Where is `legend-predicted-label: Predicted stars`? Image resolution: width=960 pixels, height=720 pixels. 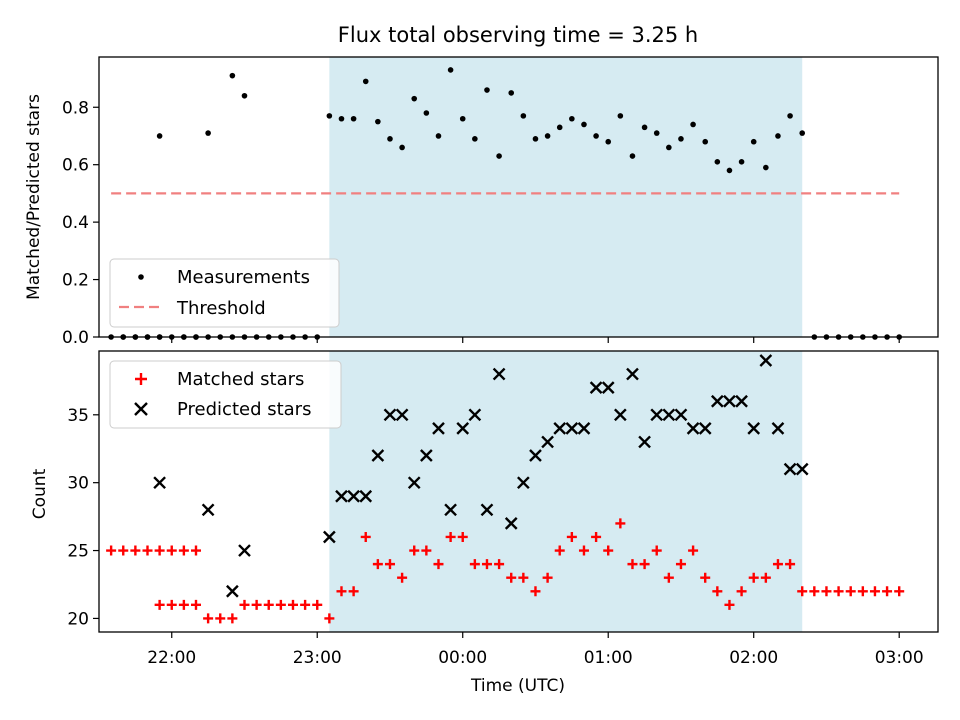
legend-predicted-label: Predicted stars is located at coordinates (244, 409).